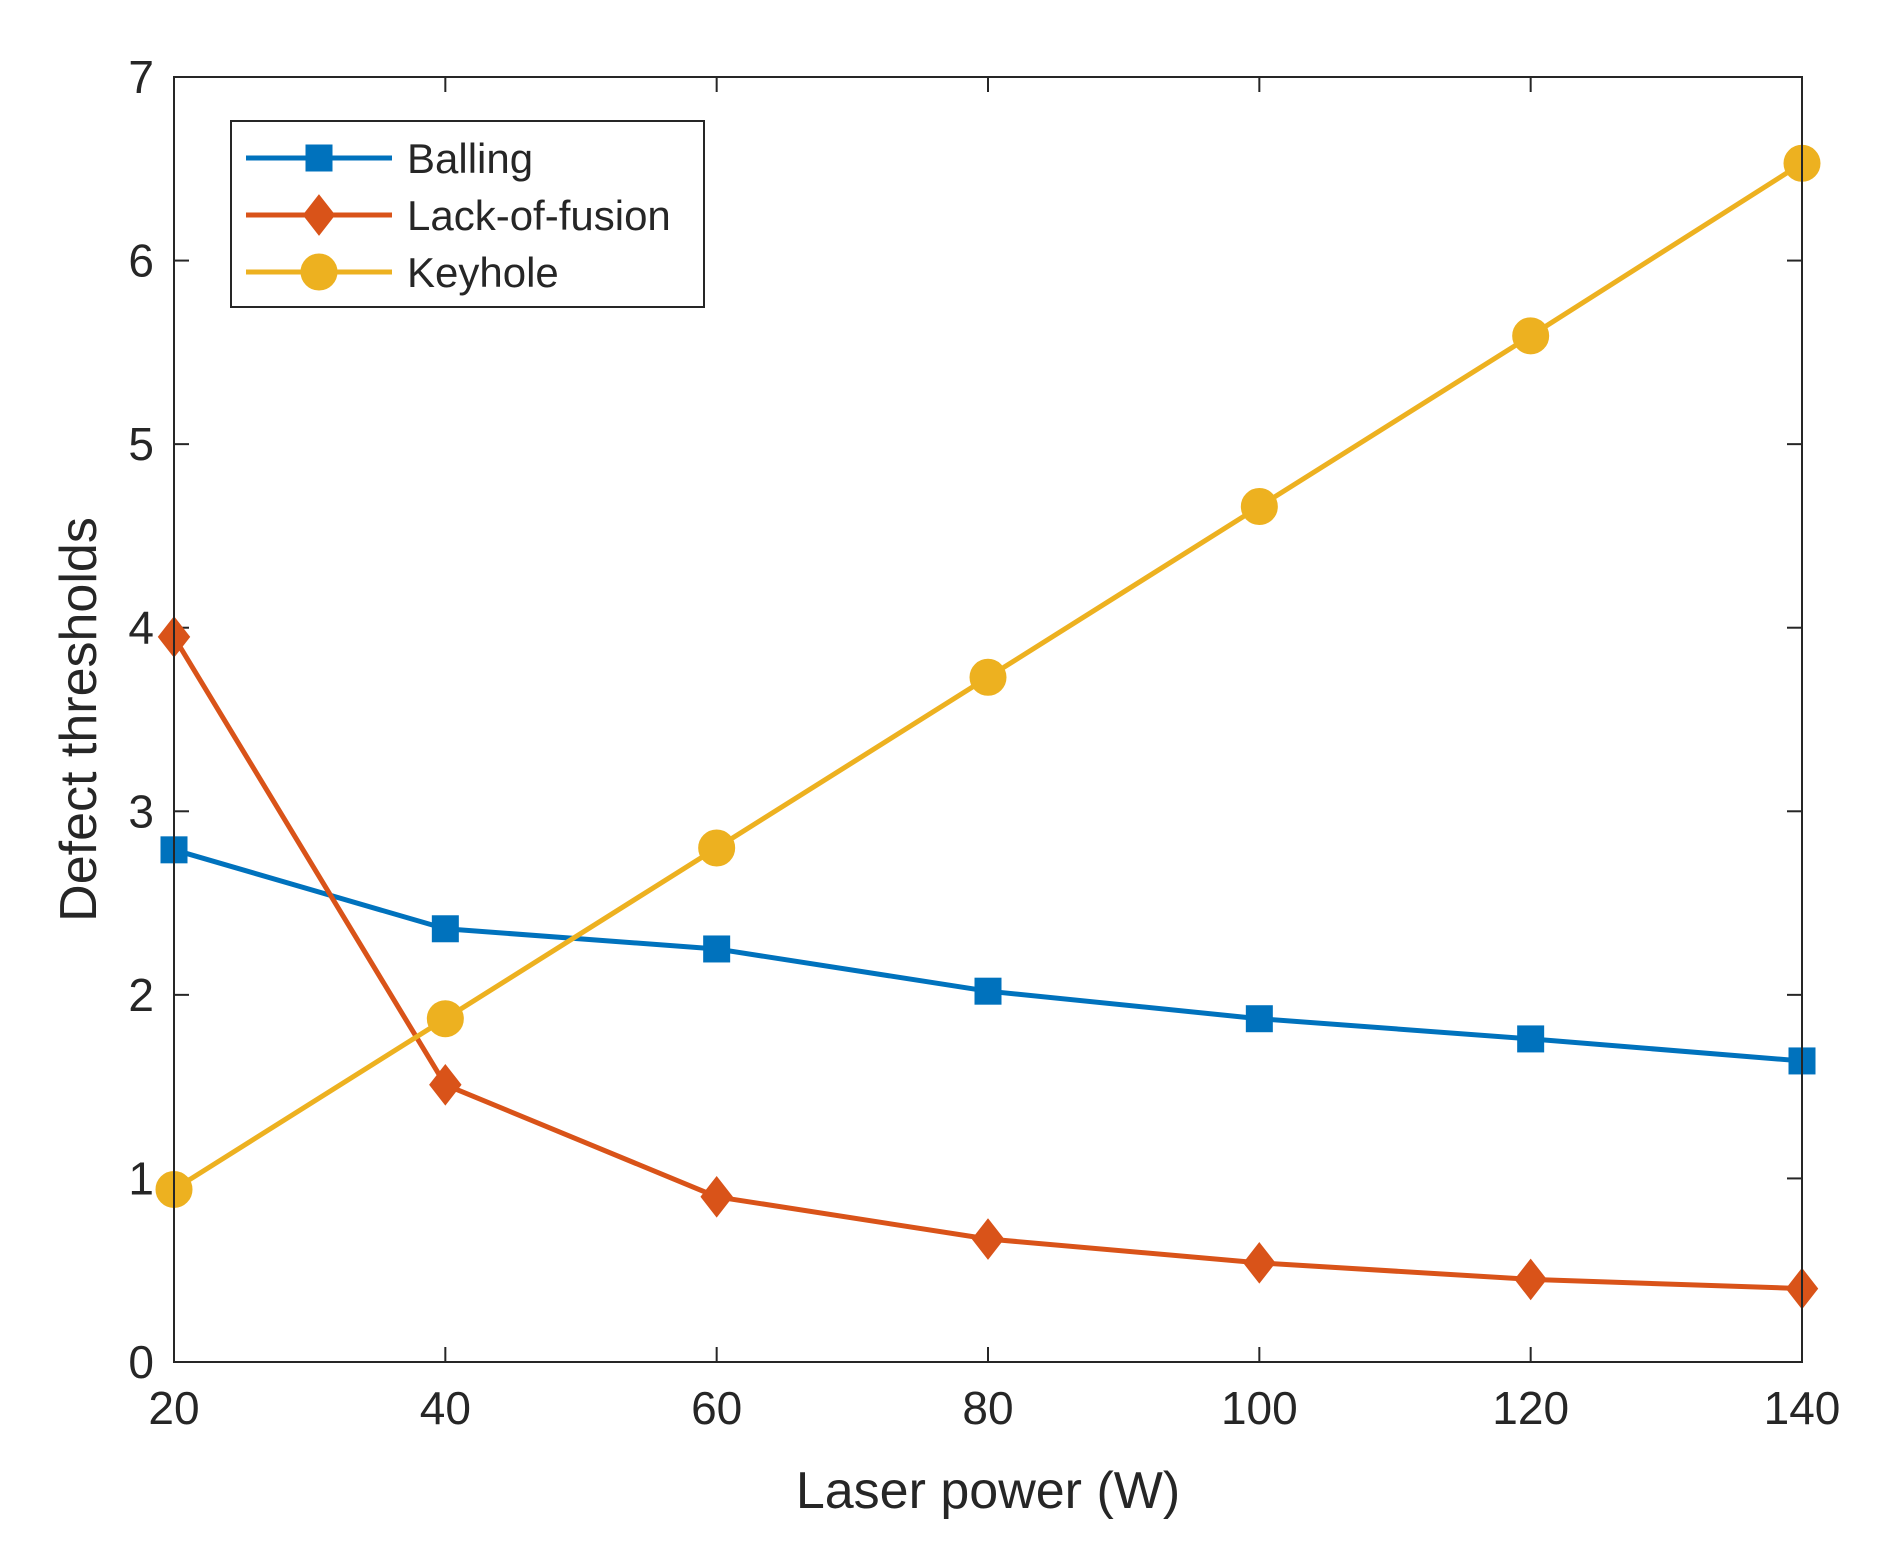  I want to click on x-tick-labels: 20 40 60 80 100 120 140, so click(994, 1408).